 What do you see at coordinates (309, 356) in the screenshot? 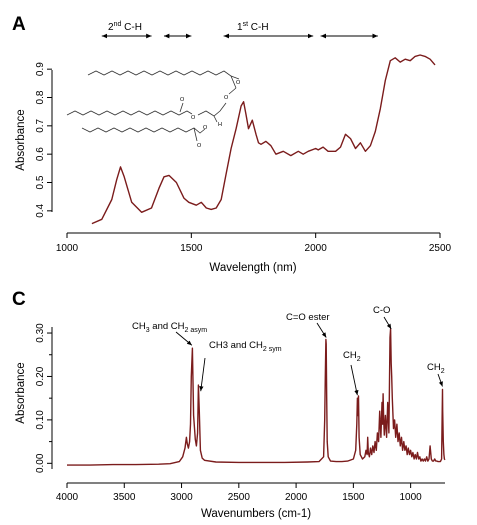
I see `panel-c-peak-arrows` at bounding box center [309, 356].